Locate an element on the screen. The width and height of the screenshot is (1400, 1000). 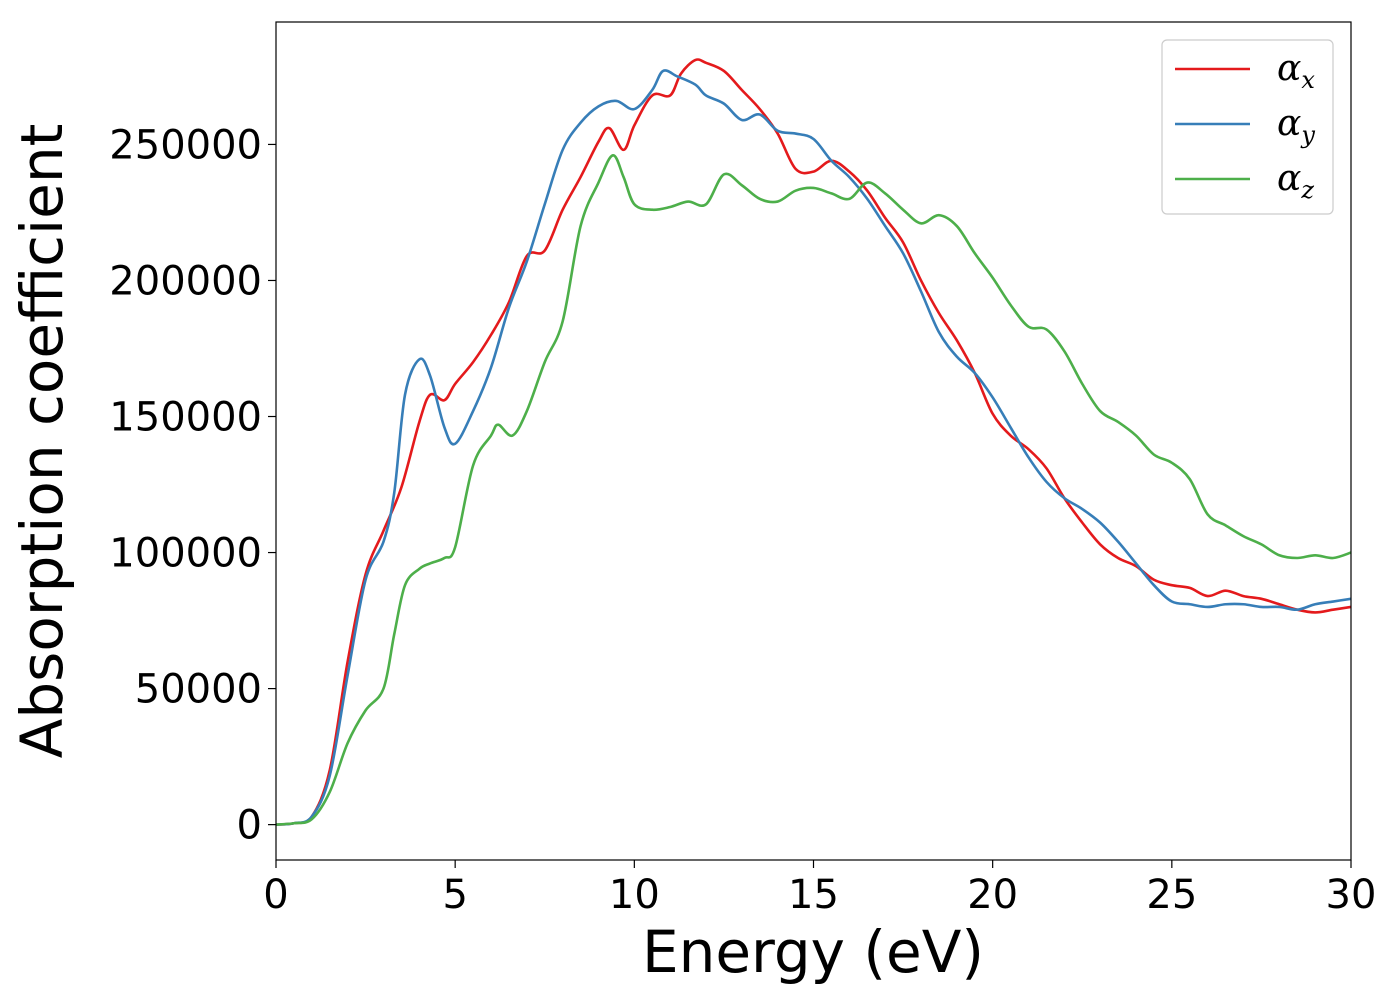
y-tick-label: 250000 is located at coordinates (185, 145).